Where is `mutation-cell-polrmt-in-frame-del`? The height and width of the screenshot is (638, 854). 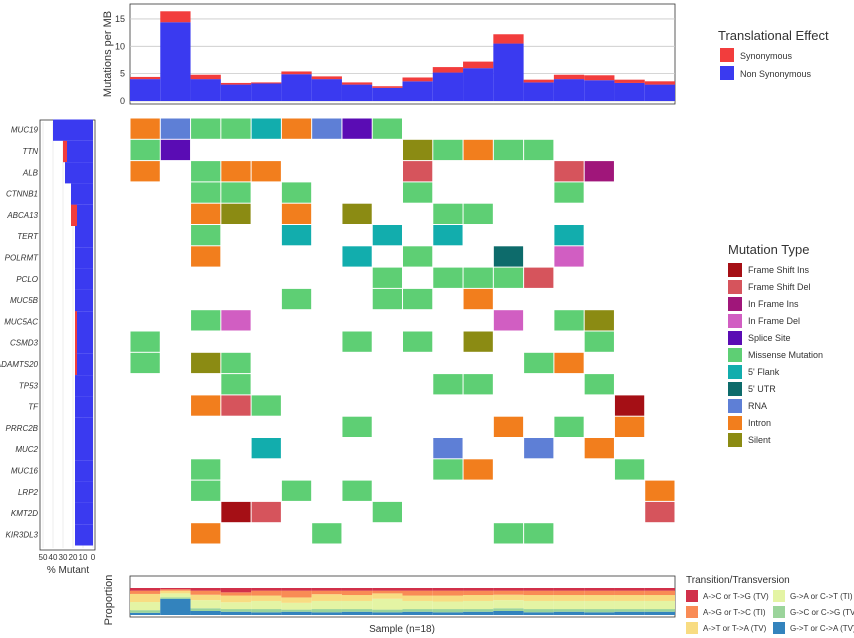
mutation-cell-polrmt-in-frame-del is located at coordinates (569, 256).